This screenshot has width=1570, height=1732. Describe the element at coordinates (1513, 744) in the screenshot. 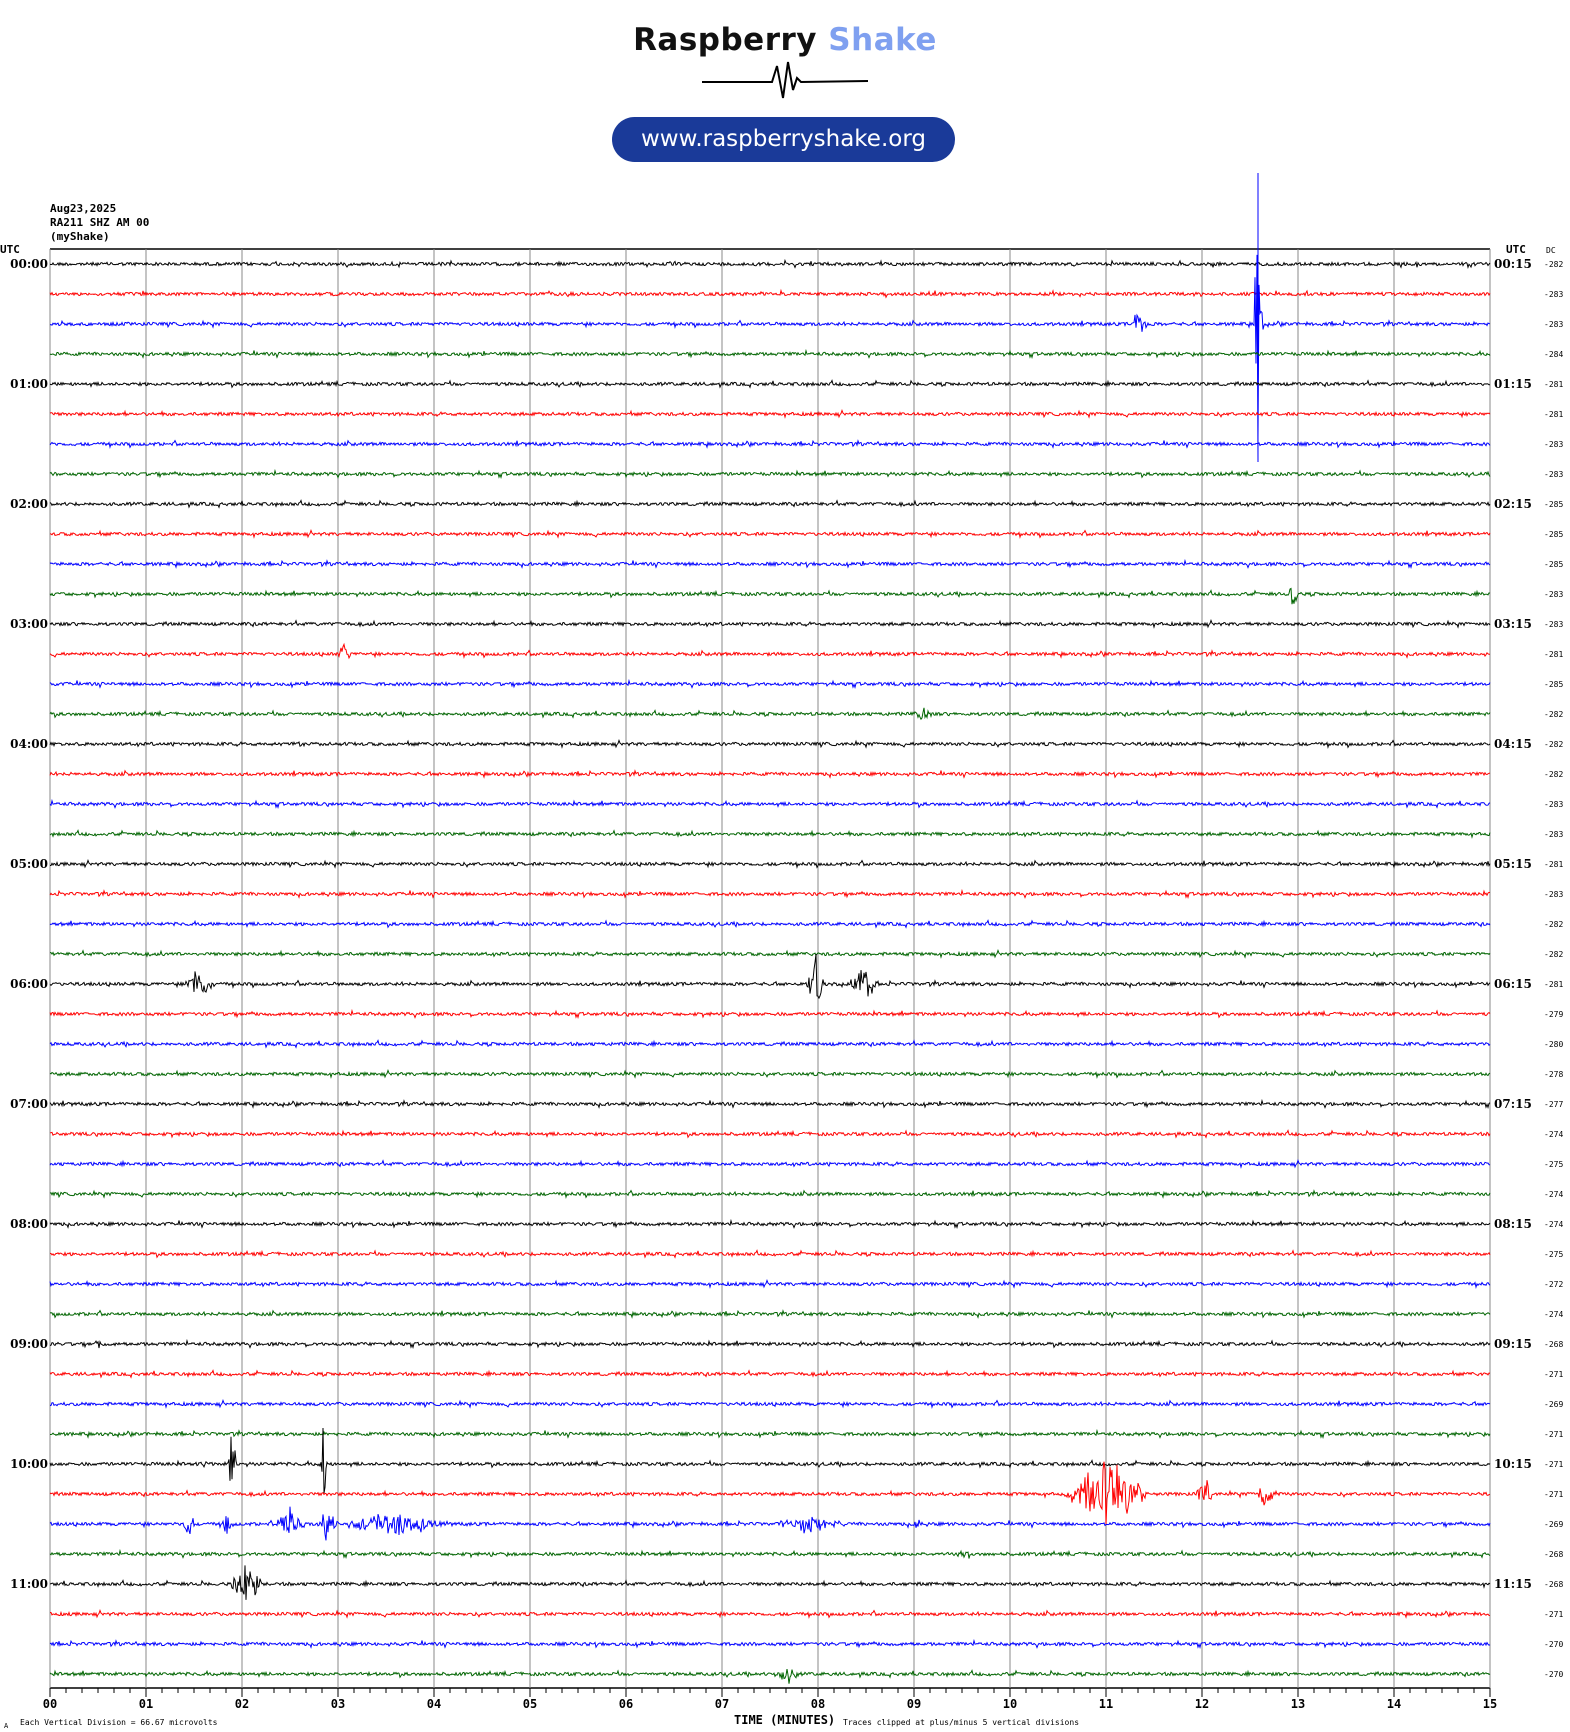

I see `right-hour-label: 04:15` at that location.